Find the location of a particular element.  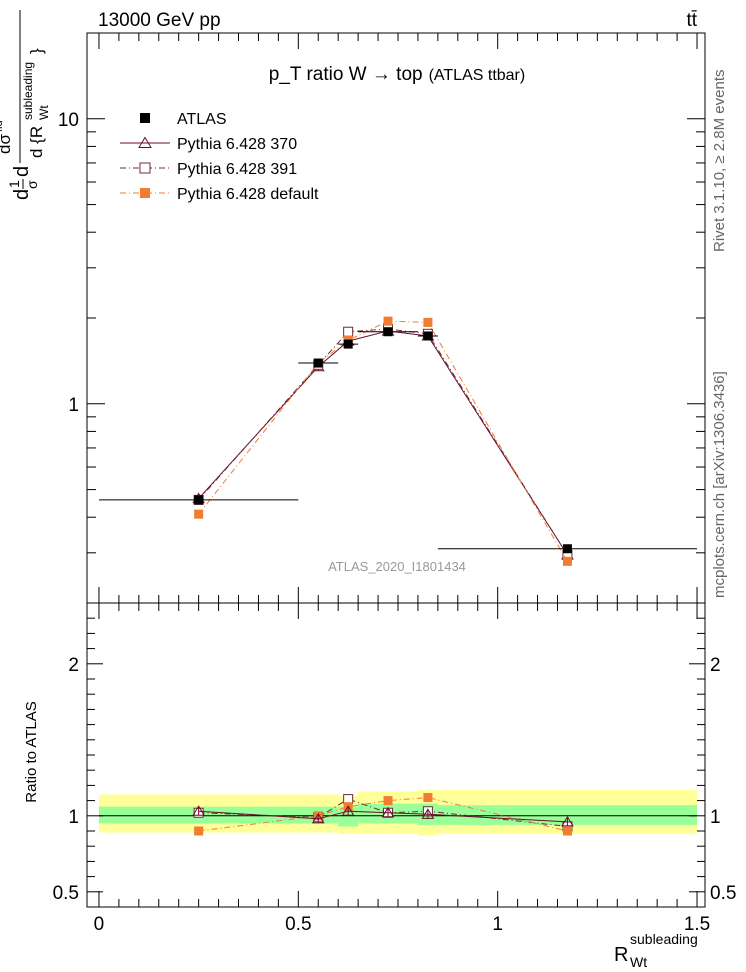

y-tick-label: 0.5 is located at coordinates (66, 893).